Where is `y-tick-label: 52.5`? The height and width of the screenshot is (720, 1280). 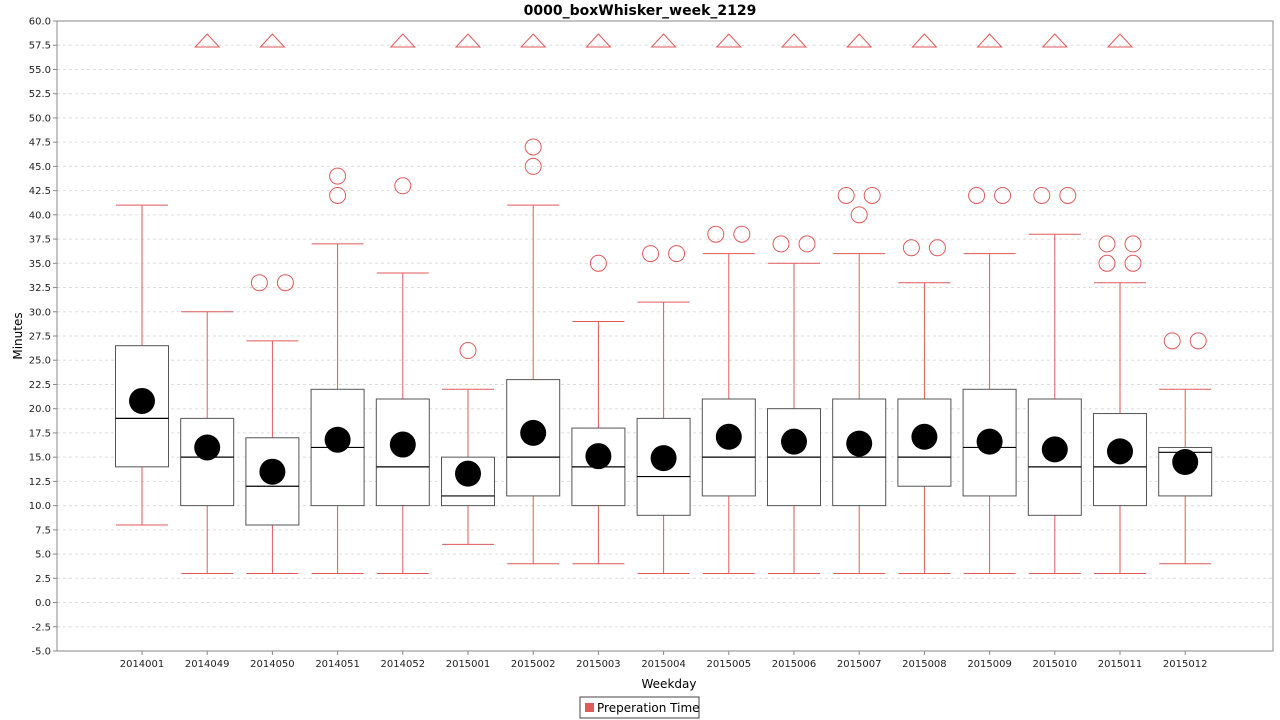 y-tick-label: 52.5 is located at coordinates (40, 94).